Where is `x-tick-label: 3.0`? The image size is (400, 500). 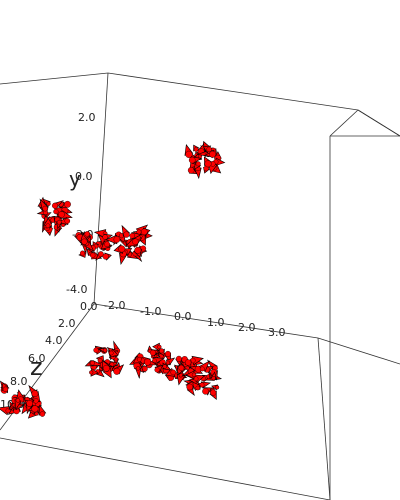
x-tick-label: 3.0 is located at coordinates (277, 332).